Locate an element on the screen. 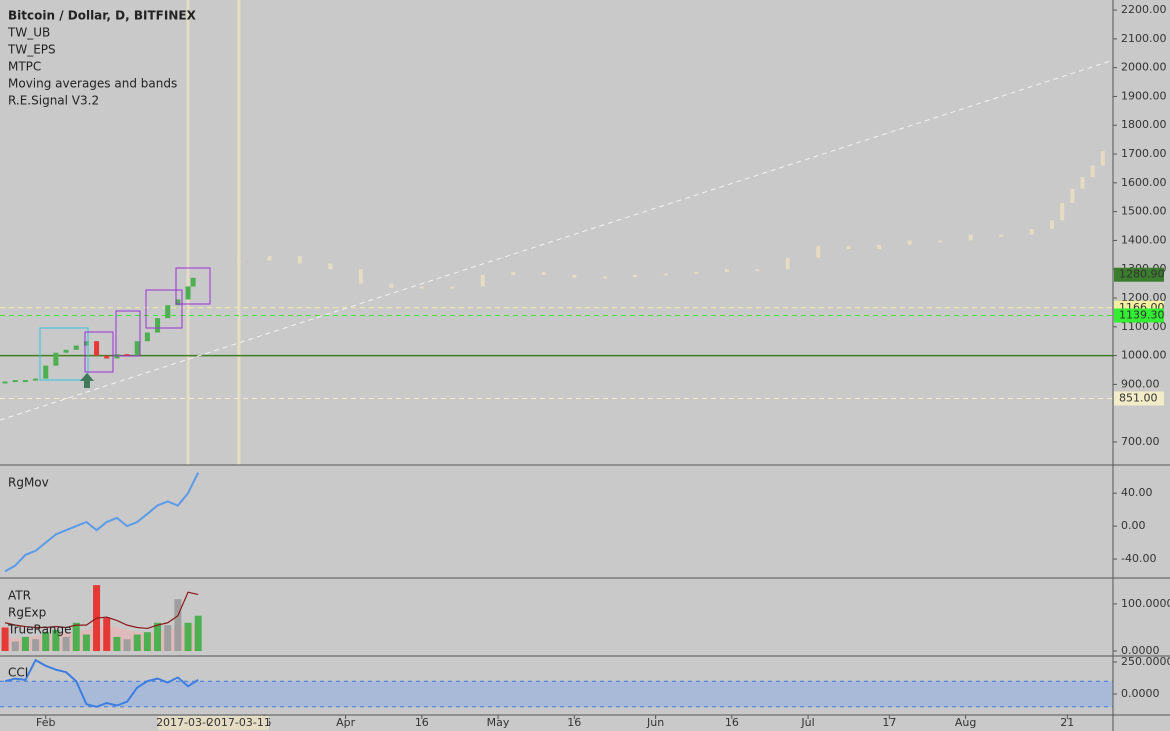 Image resolution: width=1170 pixels, height=731 pixels. y-tick-label: 1800.00 is located at coordinates (1144, 124).